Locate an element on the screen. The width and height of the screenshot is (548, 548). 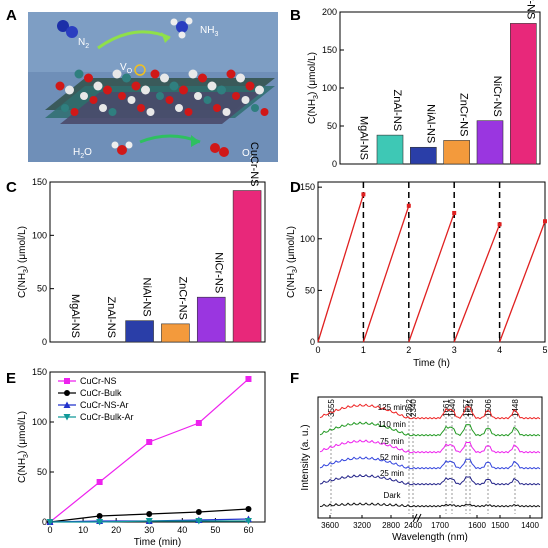
x-tick-label: 2 is located at coordinates (408, 350).